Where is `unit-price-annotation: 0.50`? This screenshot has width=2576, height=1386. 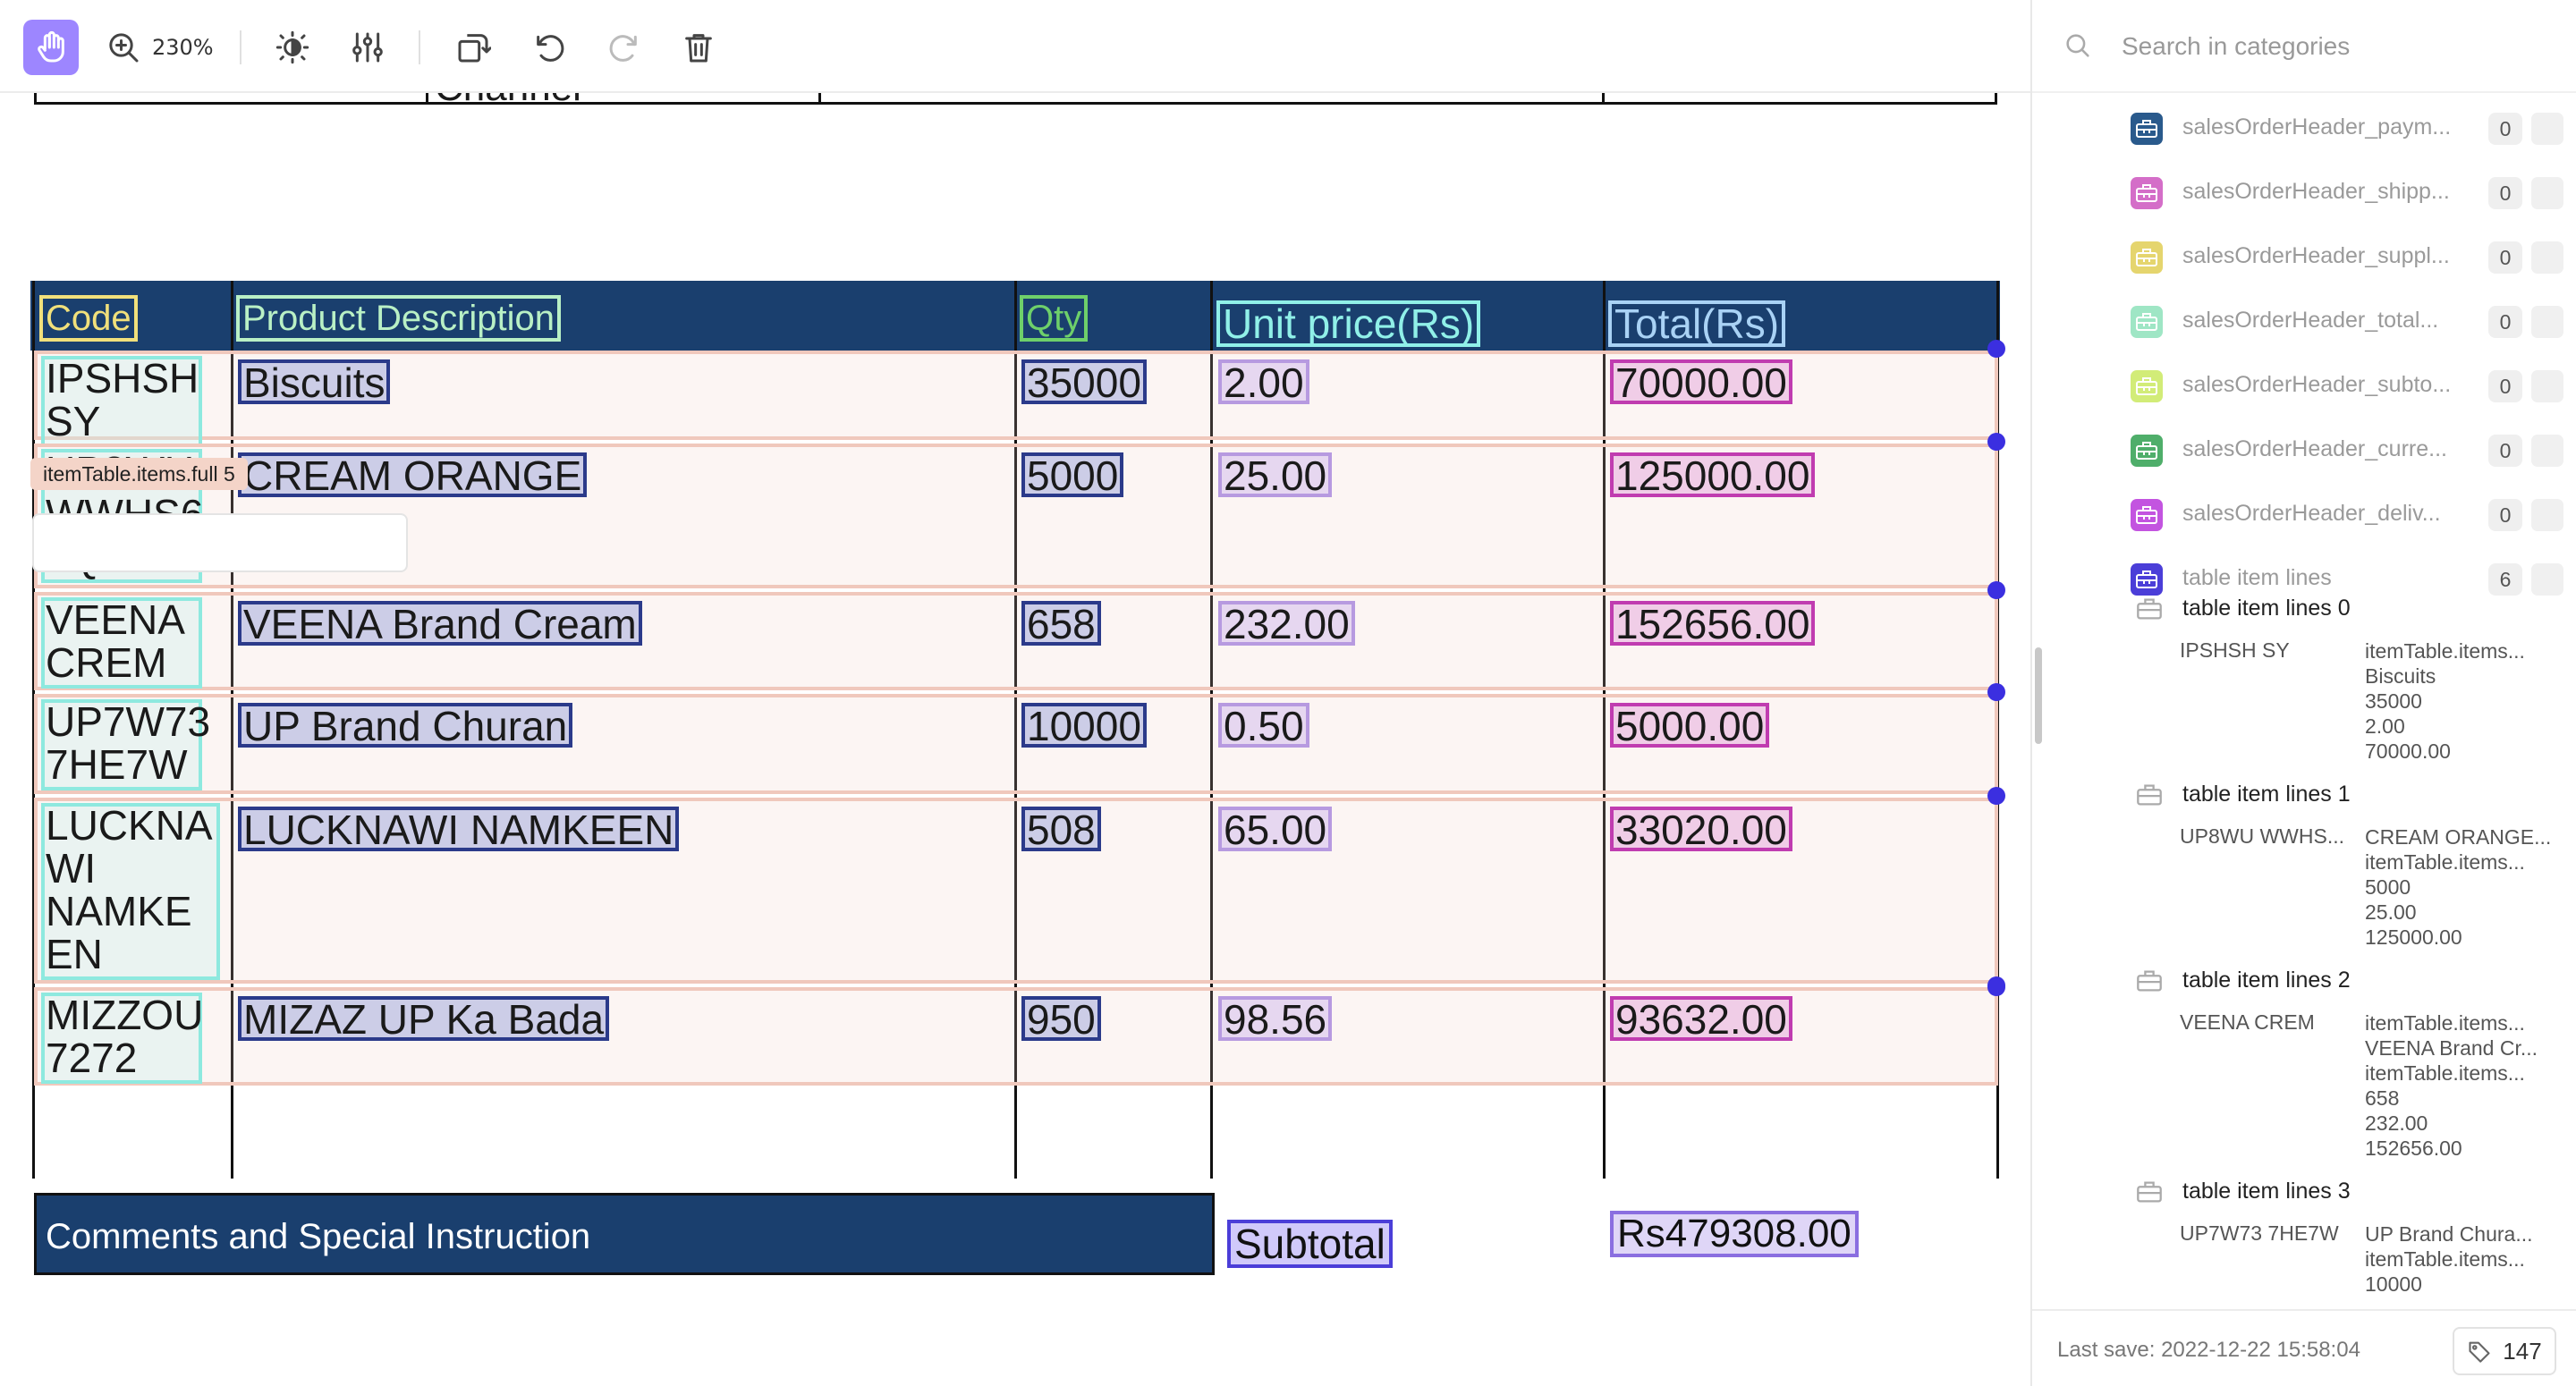 unit-price-annotation: 0.50 is located at coordinates (1263, 726).